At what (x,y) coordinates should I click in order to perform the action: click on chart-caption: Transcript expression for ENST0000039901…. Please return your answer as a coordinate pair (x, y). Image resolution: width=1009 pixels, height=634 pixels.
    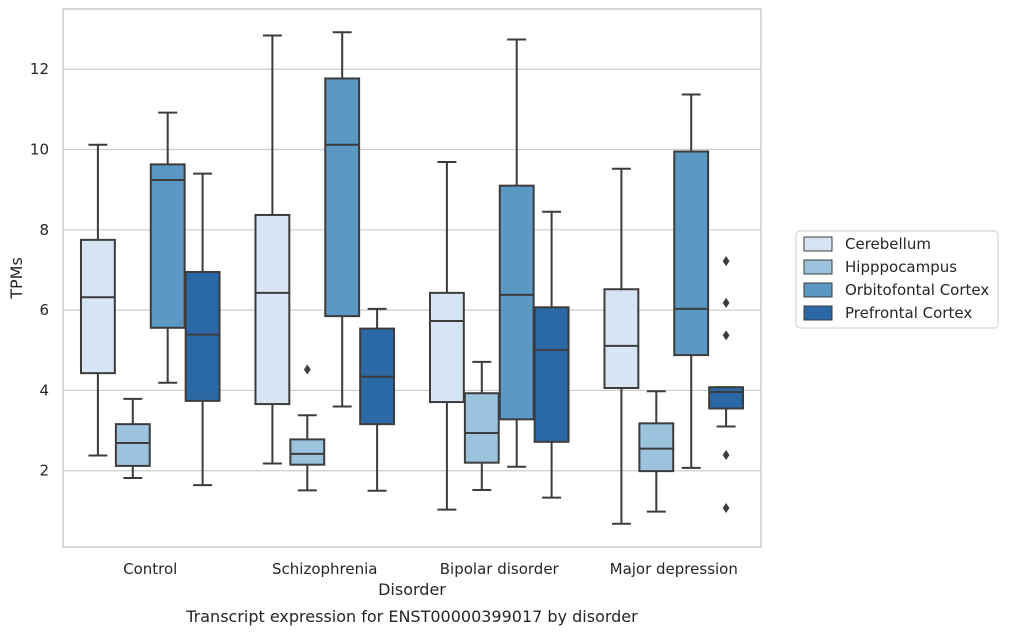
    Looking at the image, I should click on (411, 616).